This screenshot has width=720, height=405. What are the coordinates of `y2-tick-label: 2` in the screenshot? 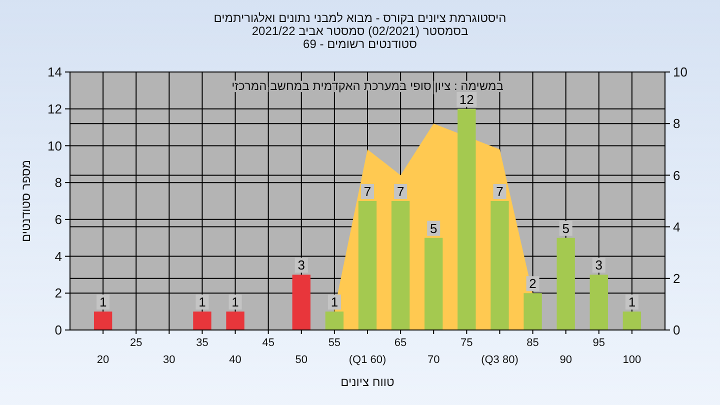 It's located at (676, 278).